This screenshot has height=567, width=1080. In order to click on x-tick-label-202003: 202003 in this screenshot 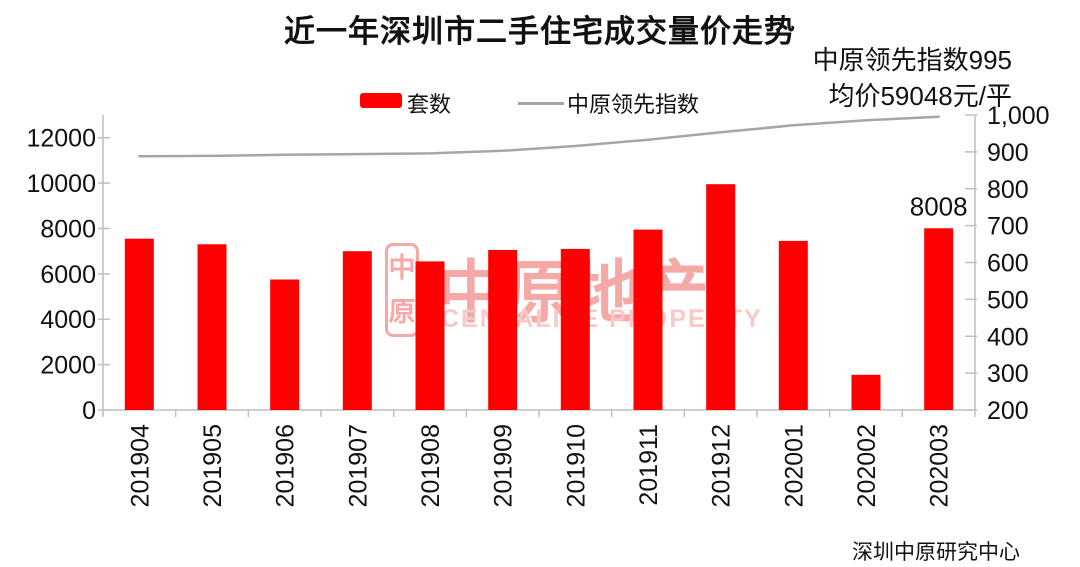, I will do `click(940, 465)`.